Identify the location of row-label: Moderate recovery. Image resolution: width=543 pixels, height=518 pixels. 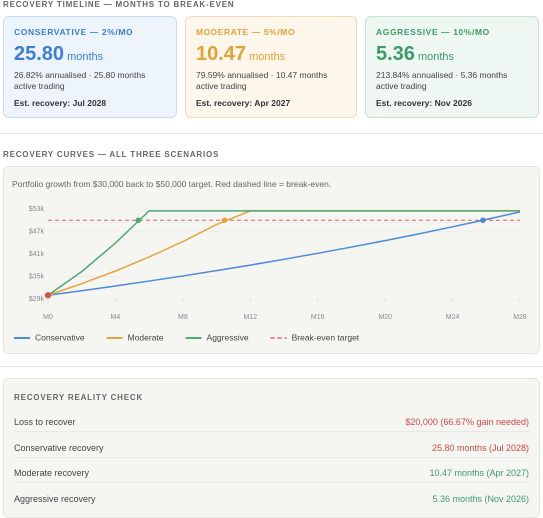
(52, 473).